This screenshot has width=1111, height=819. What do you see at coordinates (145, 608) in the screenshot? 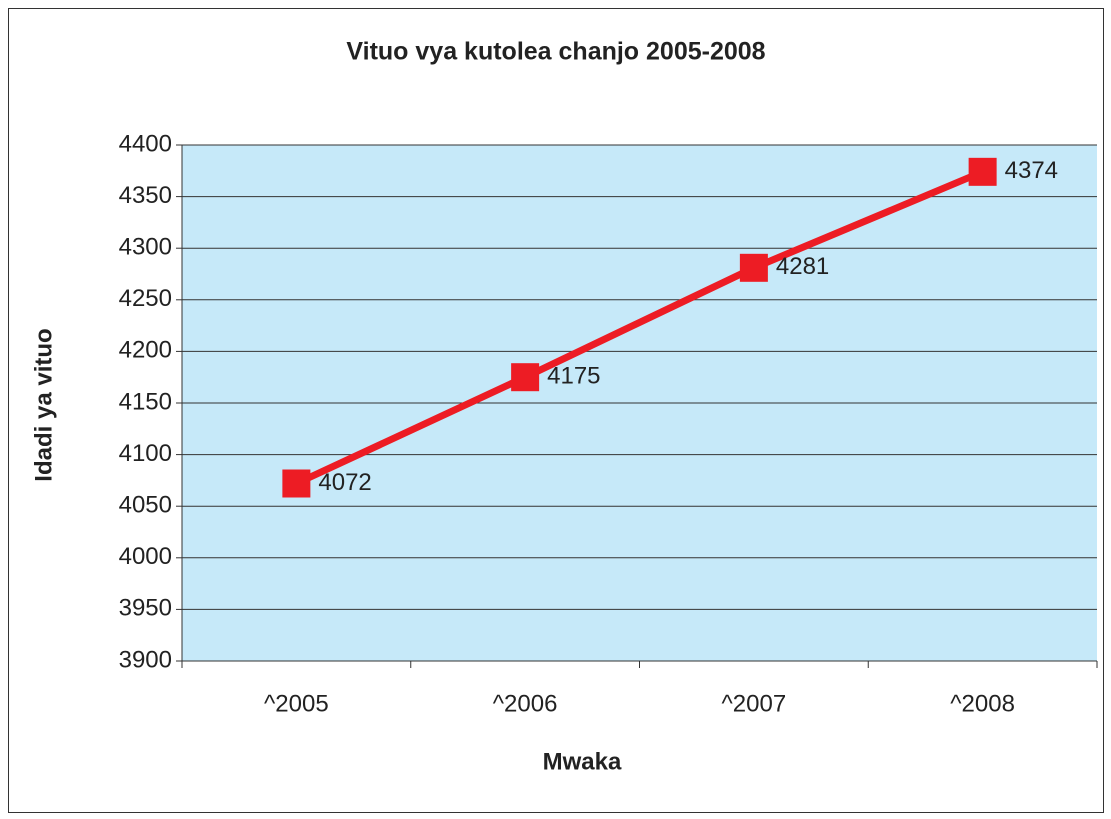
I see `y-tick-label: 3950` at bounding box center [145, 608].